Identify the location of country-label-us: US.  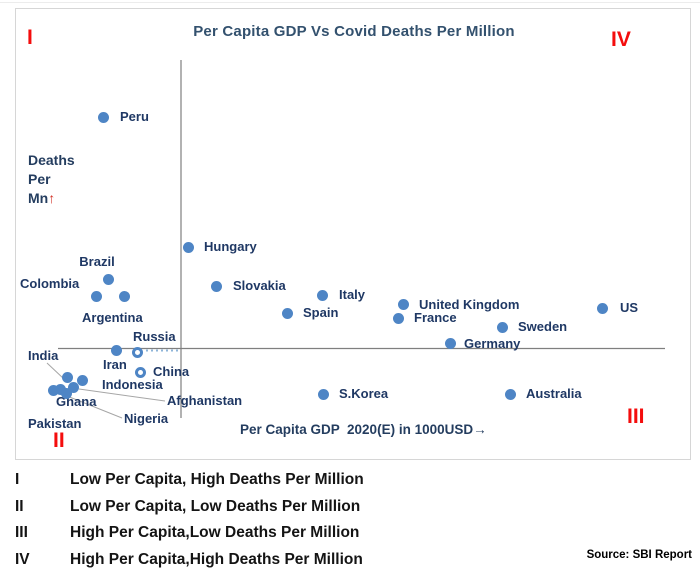
(629, 307).